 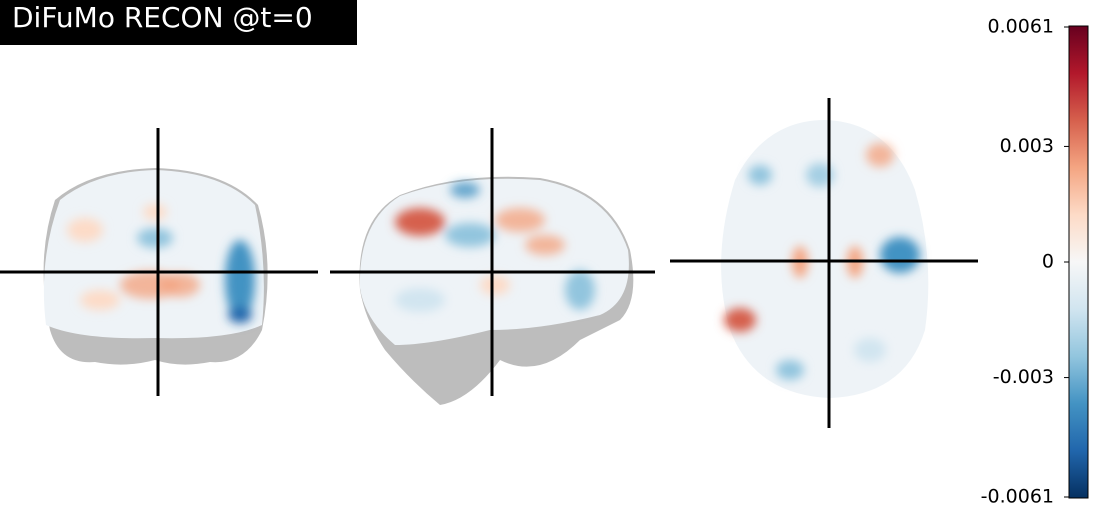 I want to click on colorbar-tick-label: 0, so click(x=1048, y=262).